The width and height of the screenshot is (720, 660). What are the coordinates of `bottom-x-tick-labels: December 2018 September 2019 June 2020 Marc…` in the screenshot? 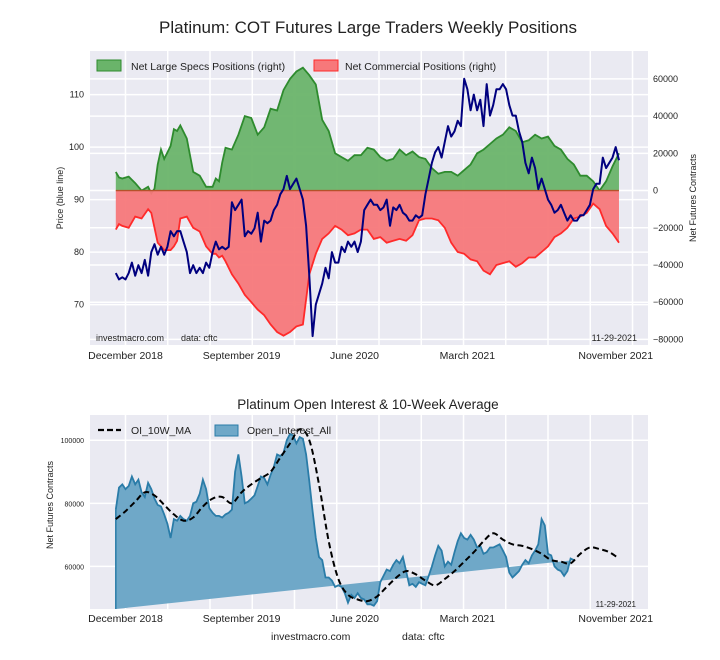 It's located at (370, 619).